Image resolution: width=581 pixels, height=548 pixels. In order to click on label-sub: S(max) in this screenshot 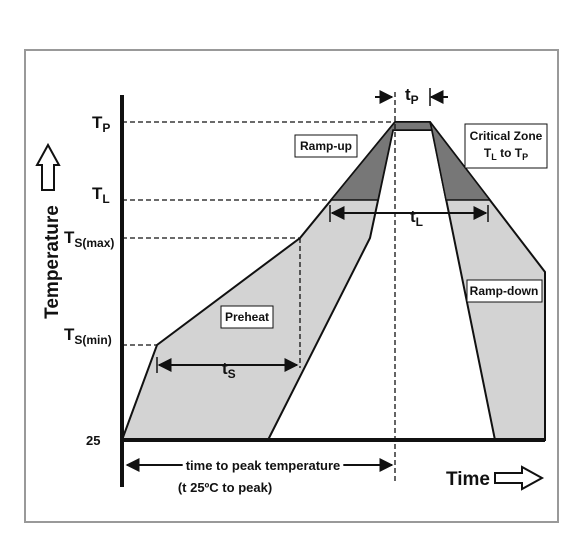, I will do `click(94, 243)`.